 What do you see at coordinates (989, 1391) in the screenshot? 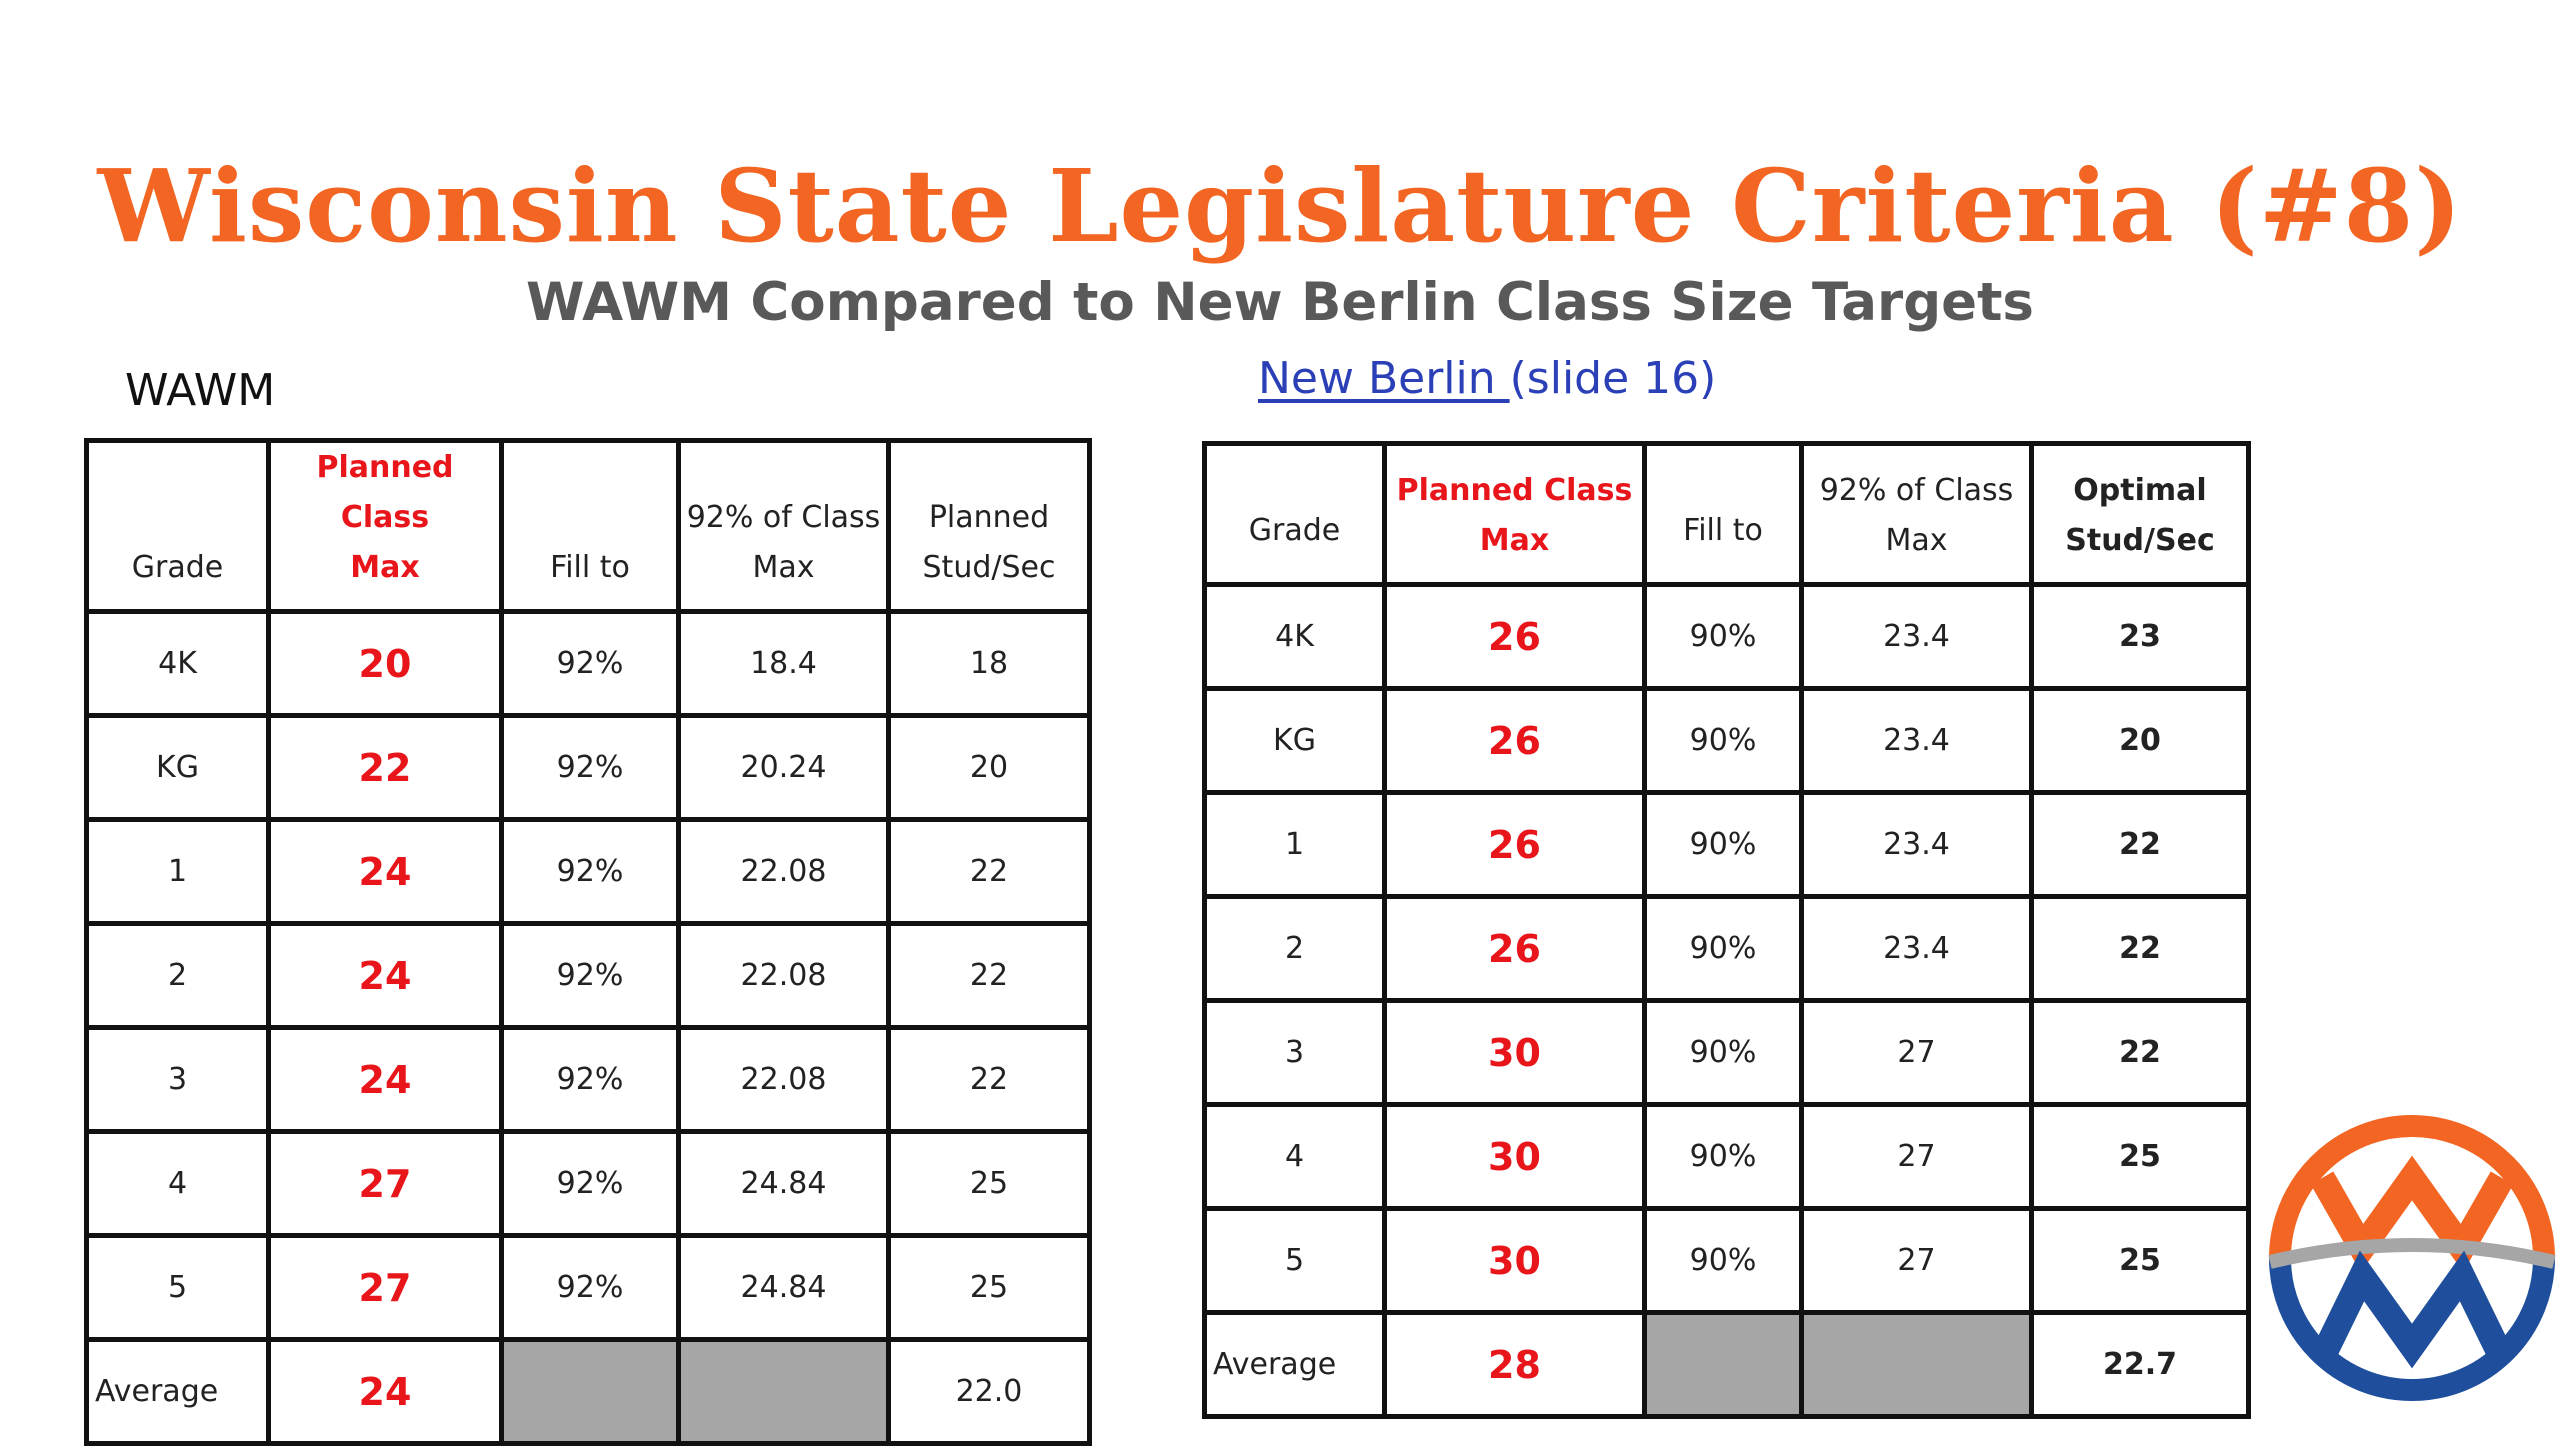
I see `average-stud-sec: 22.0` at bounding box center [989, 1391].